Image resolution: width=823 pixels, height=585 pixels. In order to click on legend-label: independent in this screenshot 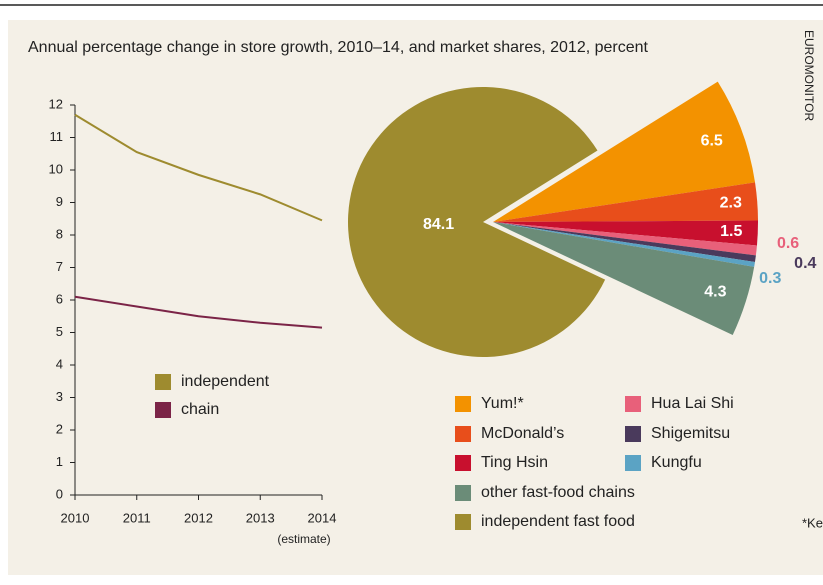, I will do `click(225, 381)`.